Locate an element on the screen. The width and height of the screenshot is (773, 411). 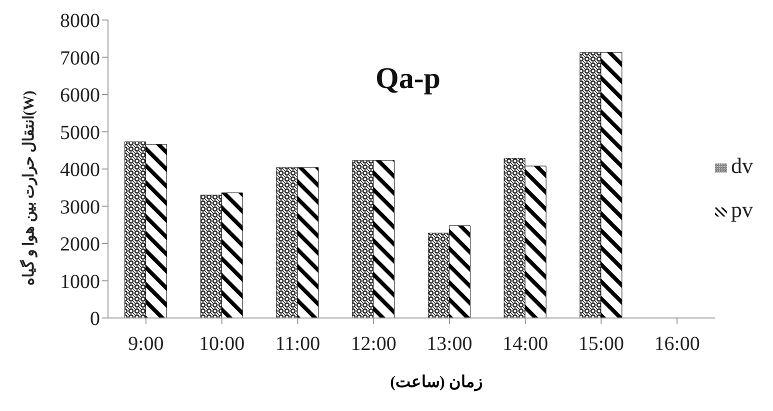
legend-label: pv is located at coordinates (742, 209).